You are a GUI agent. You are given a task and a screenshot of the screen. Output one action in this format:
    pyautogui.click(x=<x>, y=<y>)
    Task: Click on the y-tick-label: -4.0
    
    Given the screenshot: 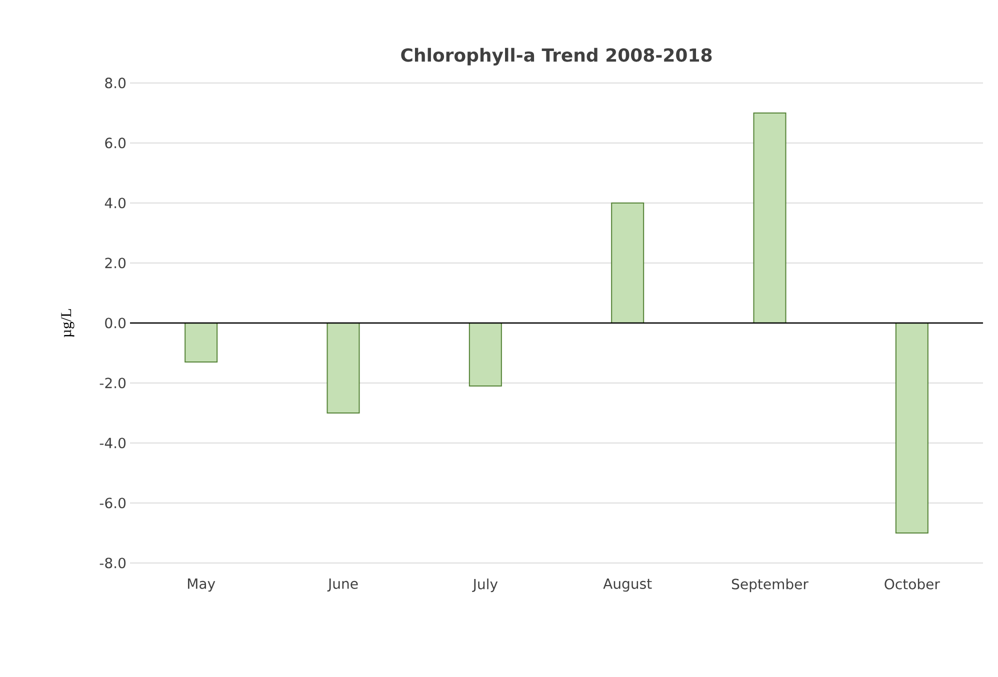 What is the action you would take?
    pyautogui.click(x=113, y=443)
    